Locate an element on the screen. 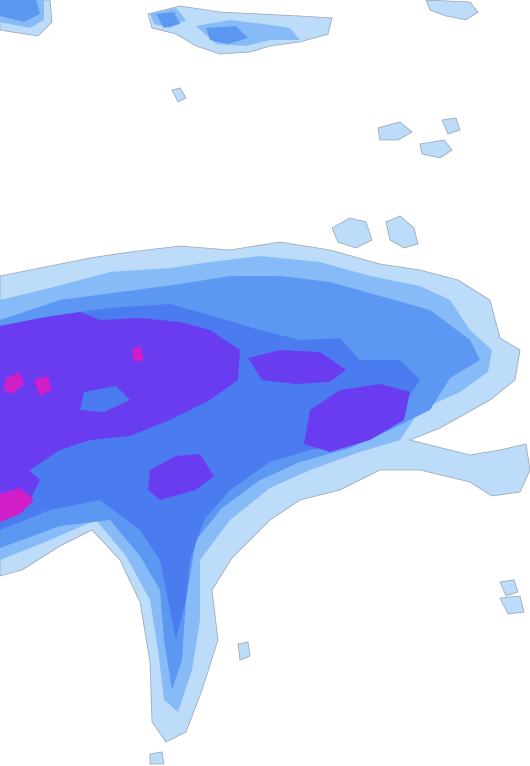 Image resolution: width=530 pixels, height=766 pixels. precip-extreme is located at coordinates (72, 434).